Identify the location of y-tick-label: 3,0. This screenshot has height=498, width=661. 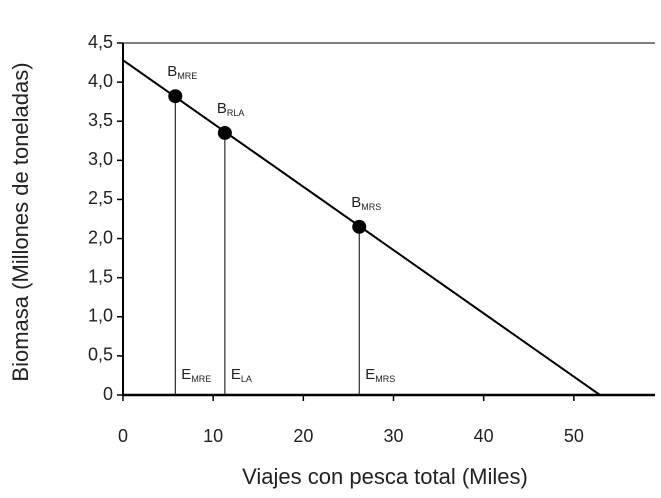
(100, 159).